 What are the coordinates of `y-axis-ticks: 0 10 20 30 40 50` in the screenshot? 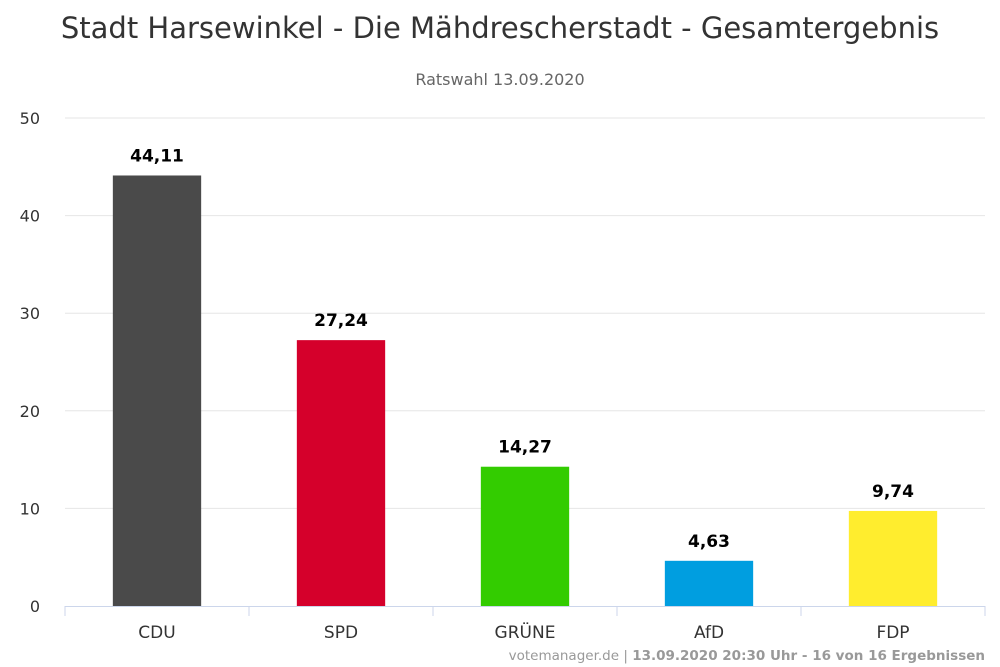 It's located at (30, 362).